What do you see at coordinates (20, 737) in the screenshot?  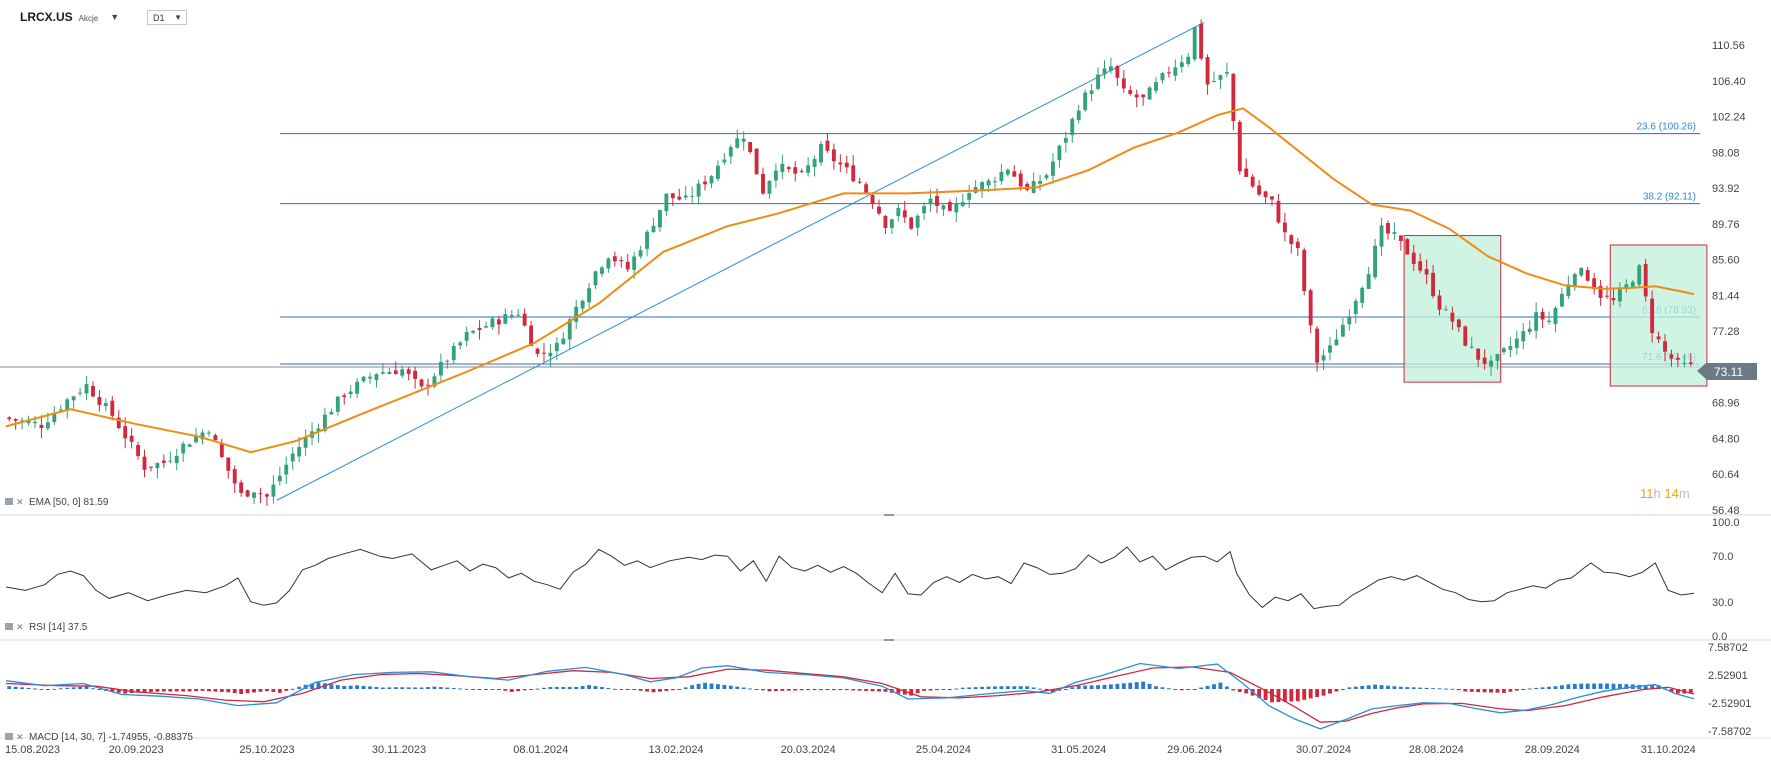 I see `close-icon: ✕` at bounding box center [20, 737].